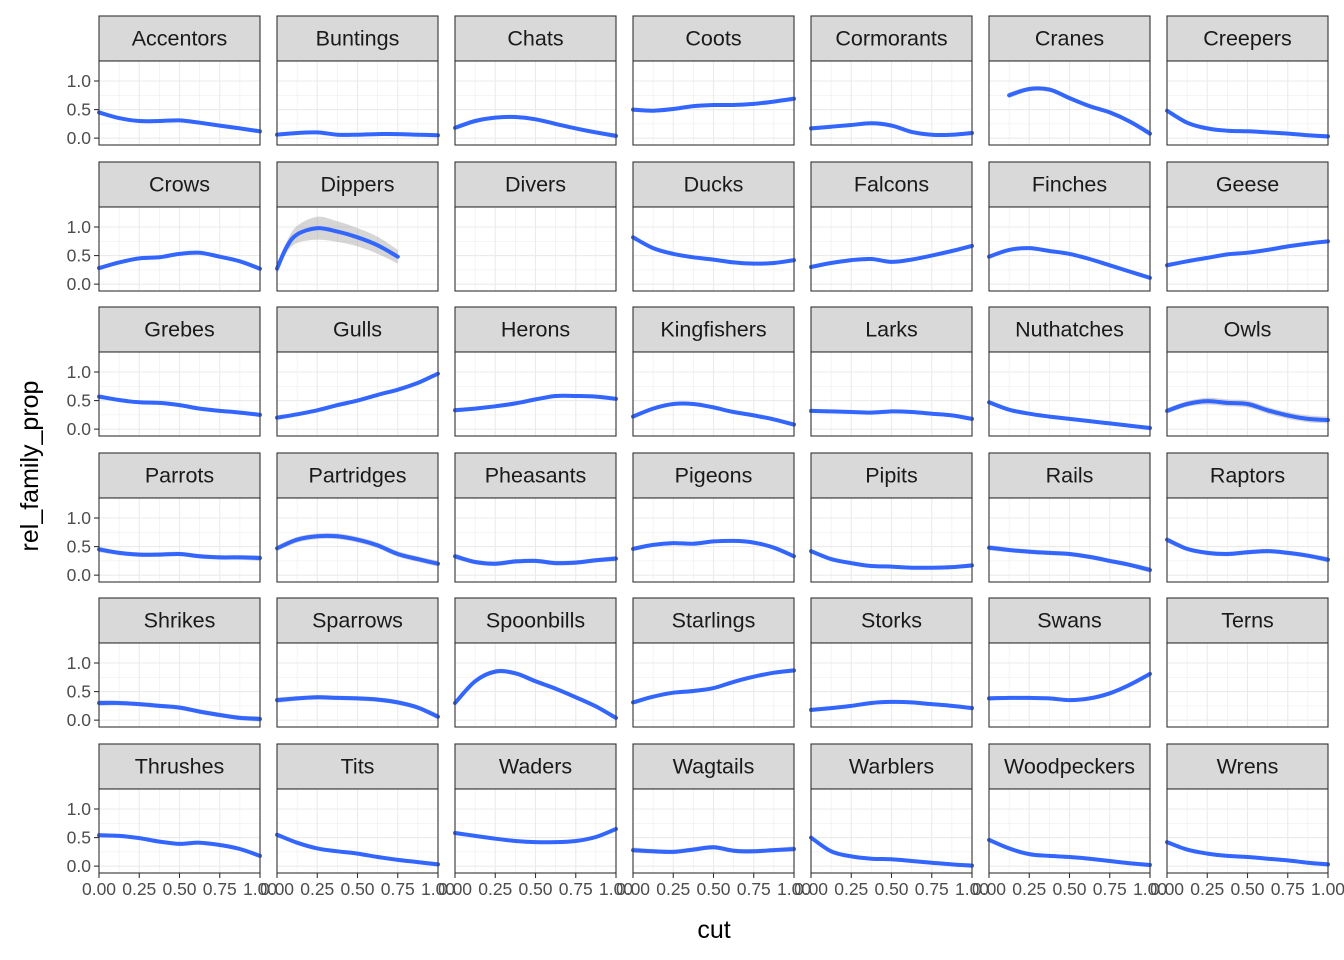 This screenshot has height=960, width=1344. Describe the element at coordinates (357, 80) in the screenshot. I see `panel-buntings: Buntings` at that location.